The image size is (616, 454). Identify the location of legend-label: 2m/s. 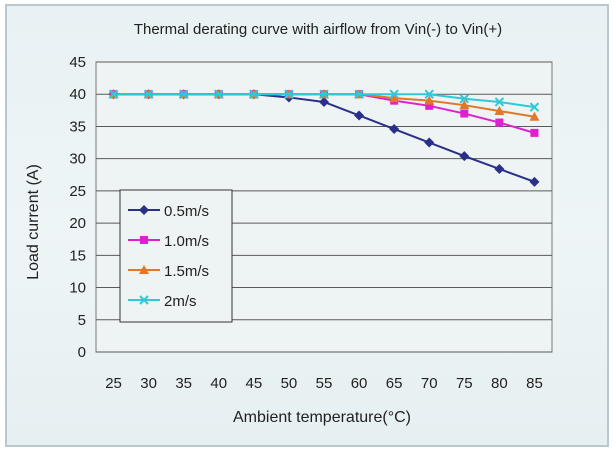
(180, 301).